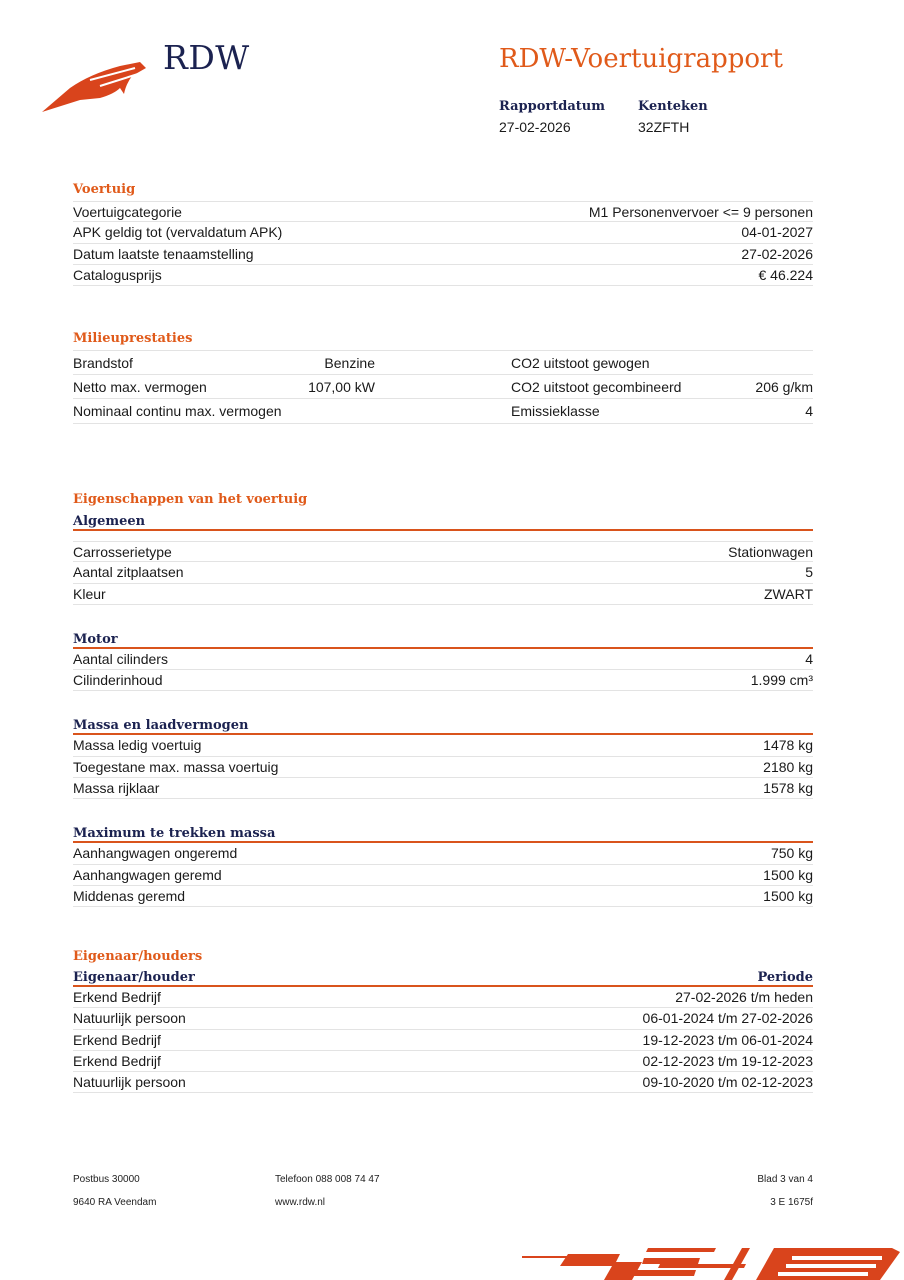 The width and height of the screenshot is (904, 1280). Describe the element at coordinates (596, 386) in the screenshot. I see `row-label-2: CO2 uitstoot gecombineerd` at that location.